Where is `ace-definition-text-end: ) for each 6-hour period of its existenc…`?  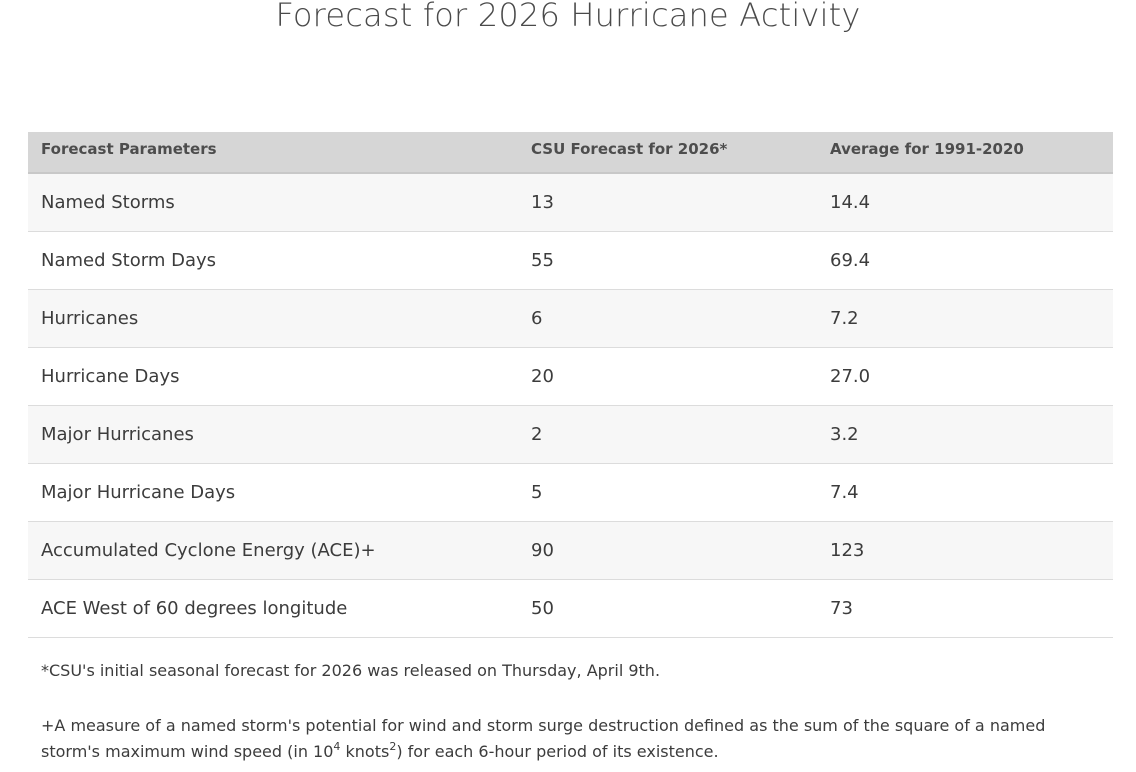
ace-definition-text-end: ) for each 6-hour period of its existenc… is located at coordinates (557, 751).